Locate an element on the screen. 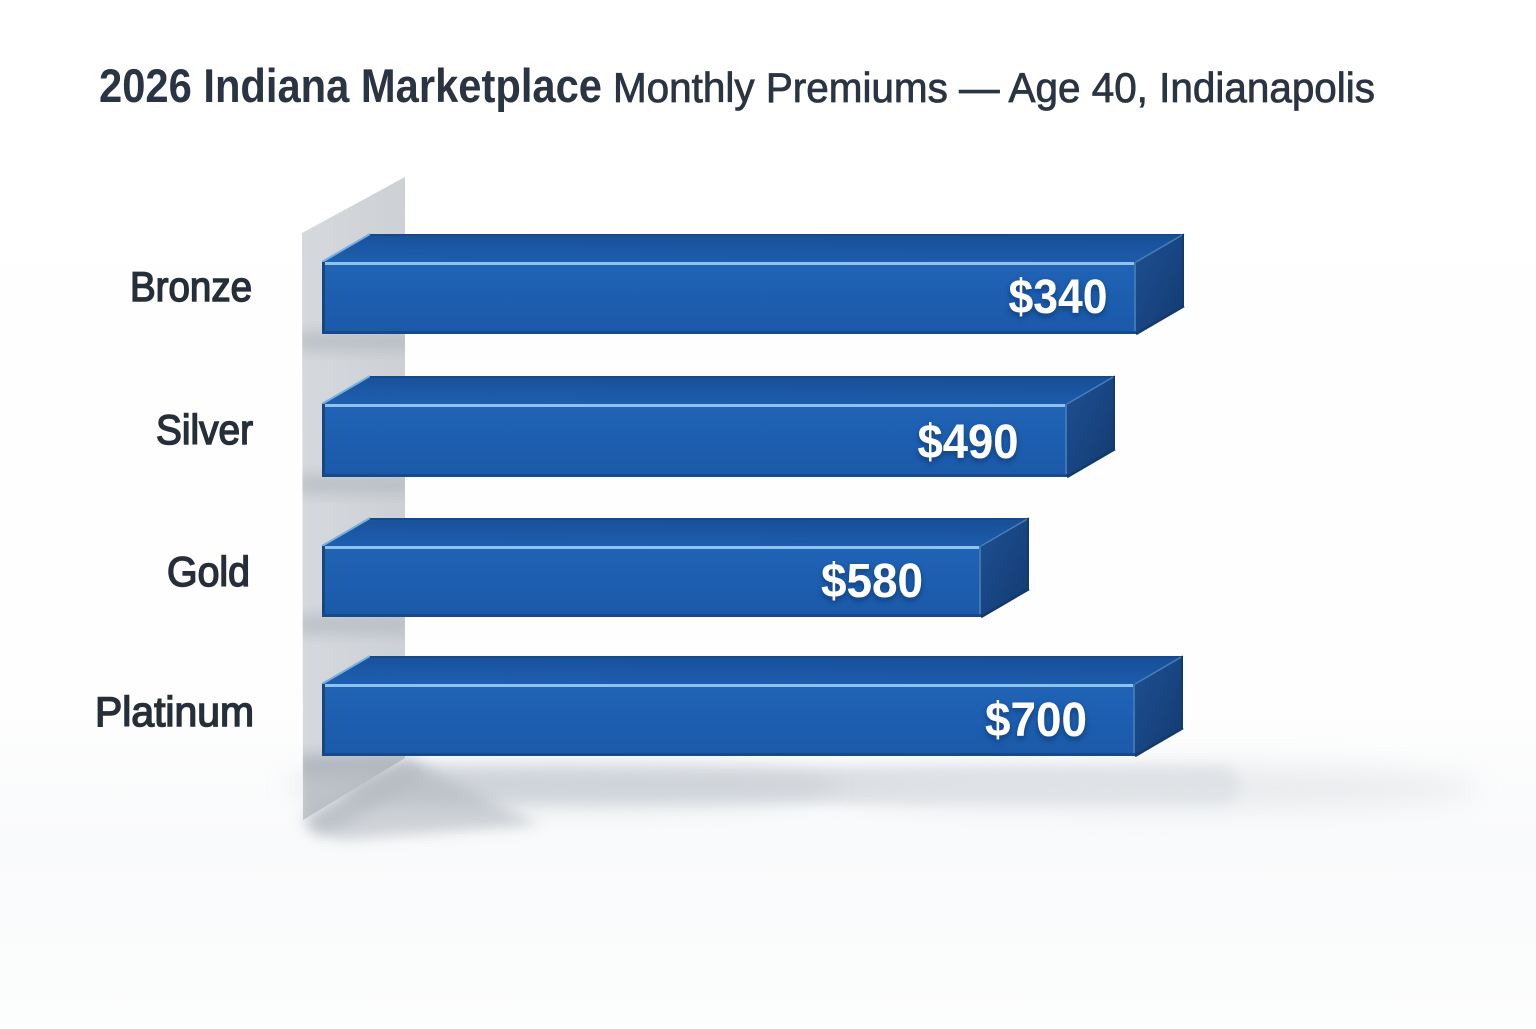 This screenshot has height=1029, width=1536. svg-text:Monthly Premiums — Age 40, Ind: Monthly Premiums — Age 40, Indianapolis is located at coordinates (994, 87).